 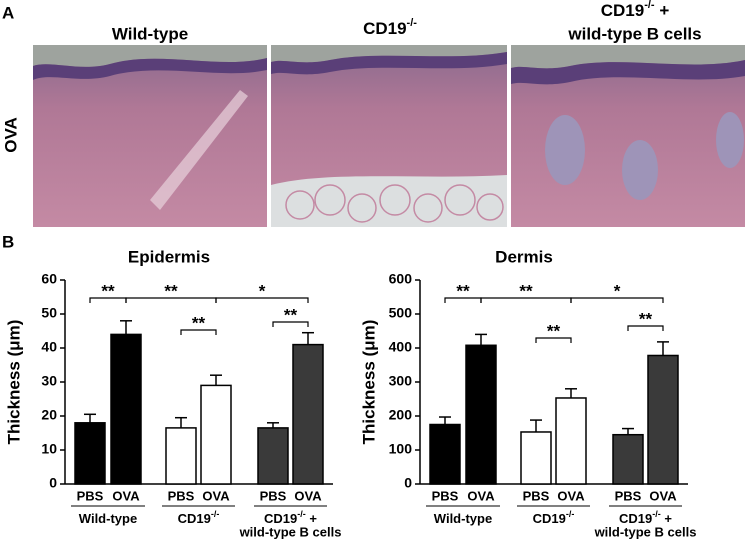 What do you see at coordinates (49, 279) in the screenshot?
I see `y-tick-label: 60` at bounding box center [49, 279].